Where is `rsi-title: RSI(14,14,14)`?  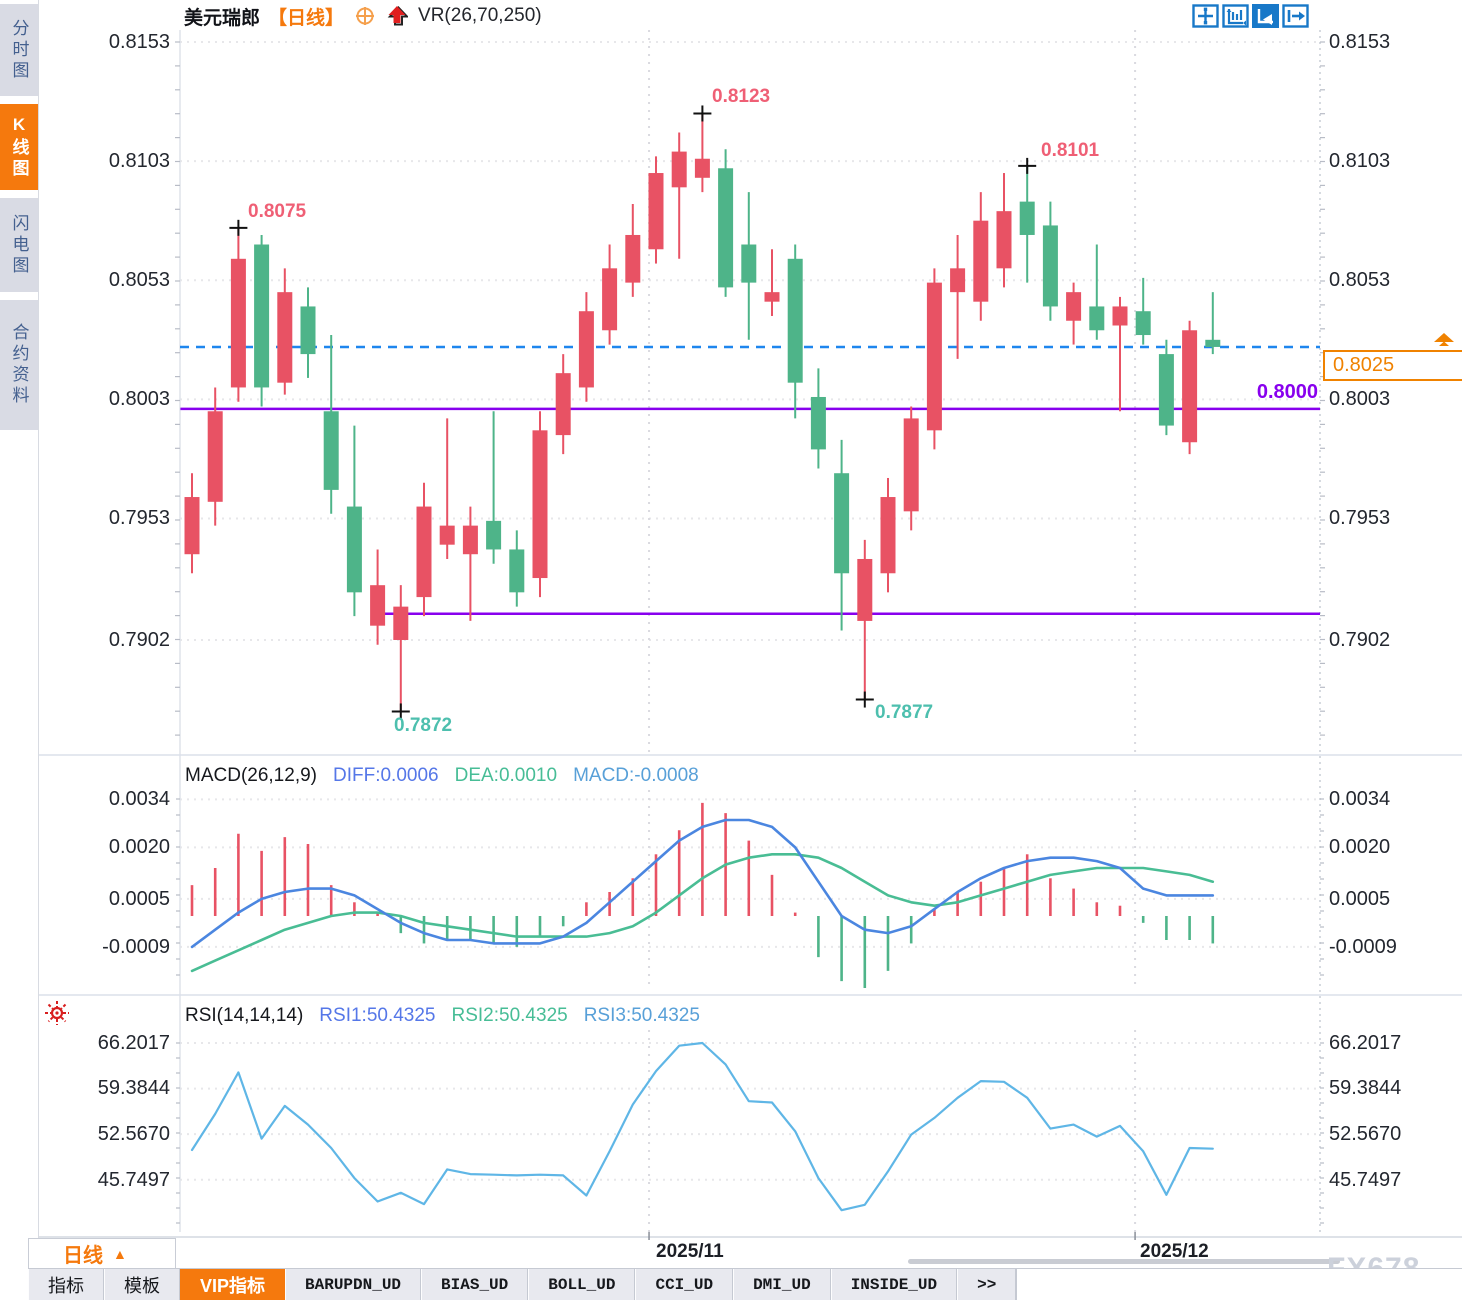
rsi-title: RSI(14,14,14) is located at coordinates (244, 1015).